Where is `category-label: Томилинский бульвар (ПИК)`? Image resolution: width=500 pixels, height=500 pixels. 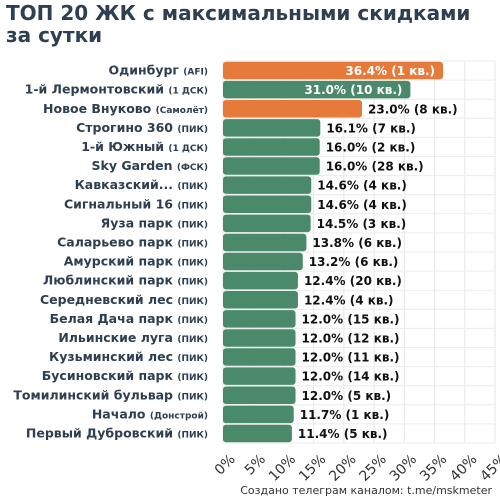
category-label: Томилинский бульвар (ПИК) is located at coordinates (110, 394).